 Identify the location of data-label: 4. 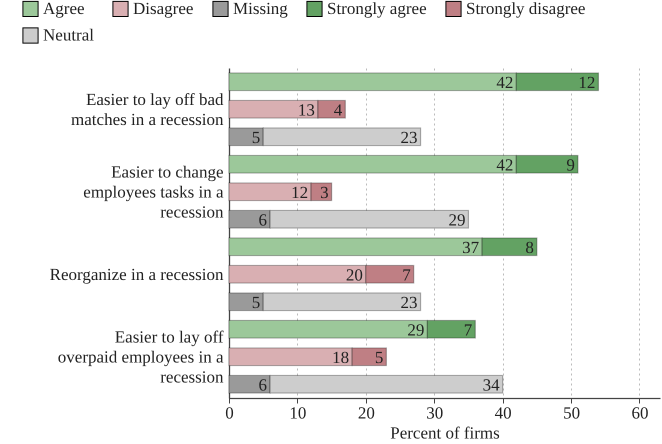
(338, 110).